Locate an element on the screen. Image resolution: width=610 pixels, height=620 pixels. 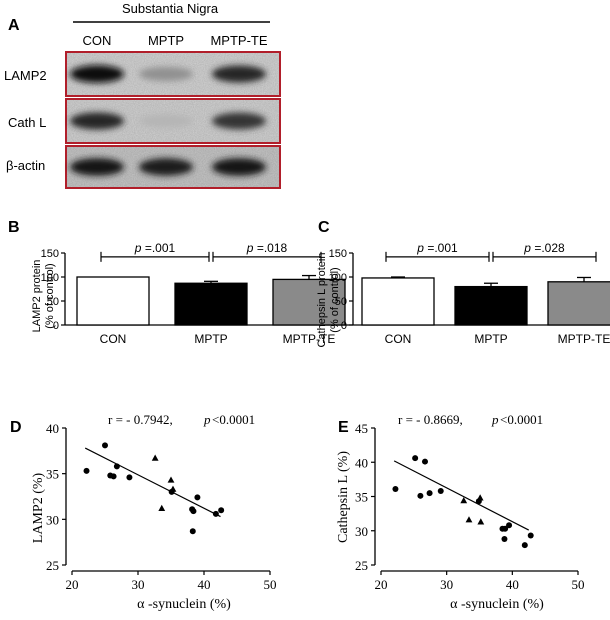
row-label-cathl: Cath L is located at coordinates (27, 122).